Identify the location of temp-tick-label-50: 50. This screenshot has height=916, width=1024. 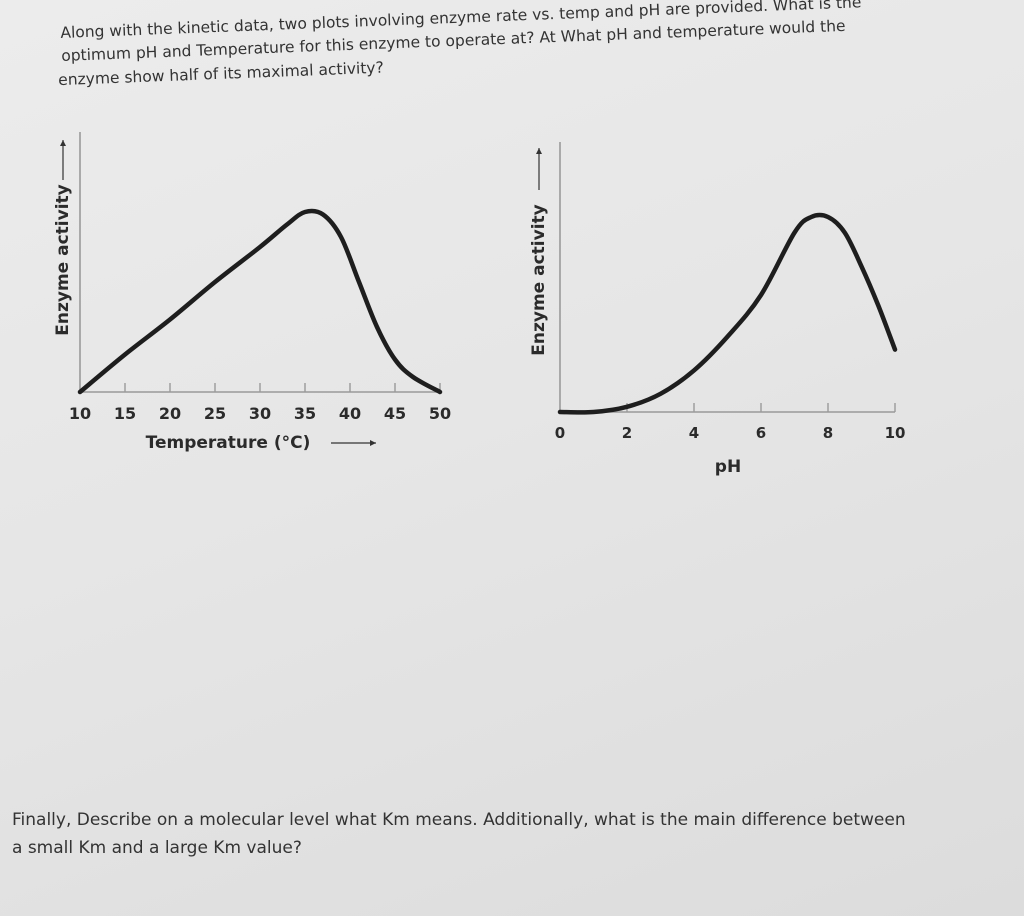
(440, 413).